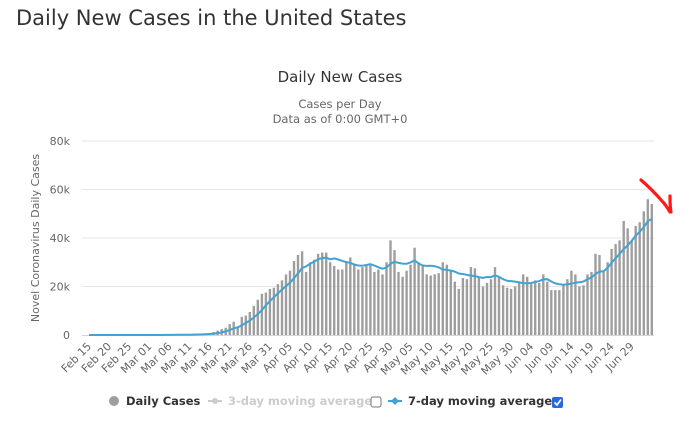 Image resolution: width=700 pixels, height=432 pixels. I want to click on legend-item-3-day-moving-average: 3-day moving average, so click(290, 401).